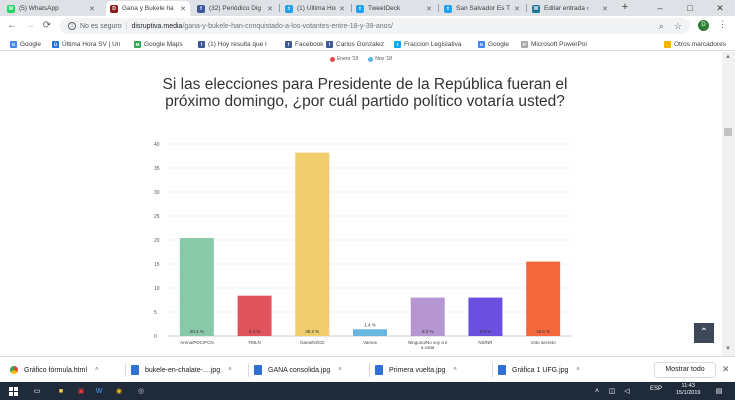 This screenshot has width=735, height=400. I want to click on bookmark-favicon-icon: f, so click(201, 44).